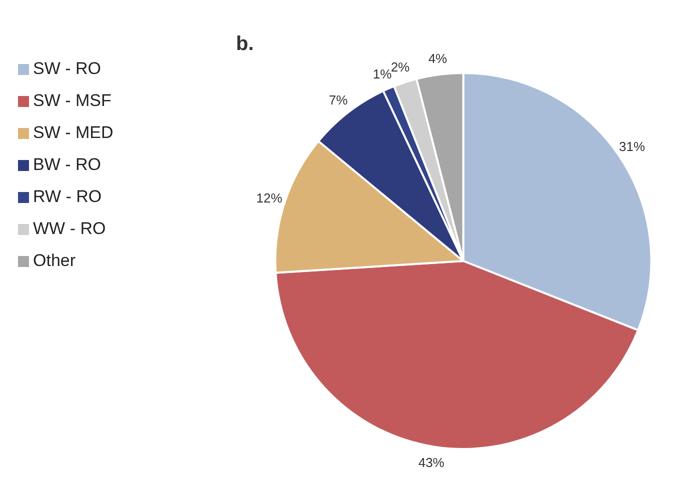 This screenshot has width=687, height=487. Describe the element at coordinates (245, 44) in the screenshot. I see `chart-title: b.` at that location.